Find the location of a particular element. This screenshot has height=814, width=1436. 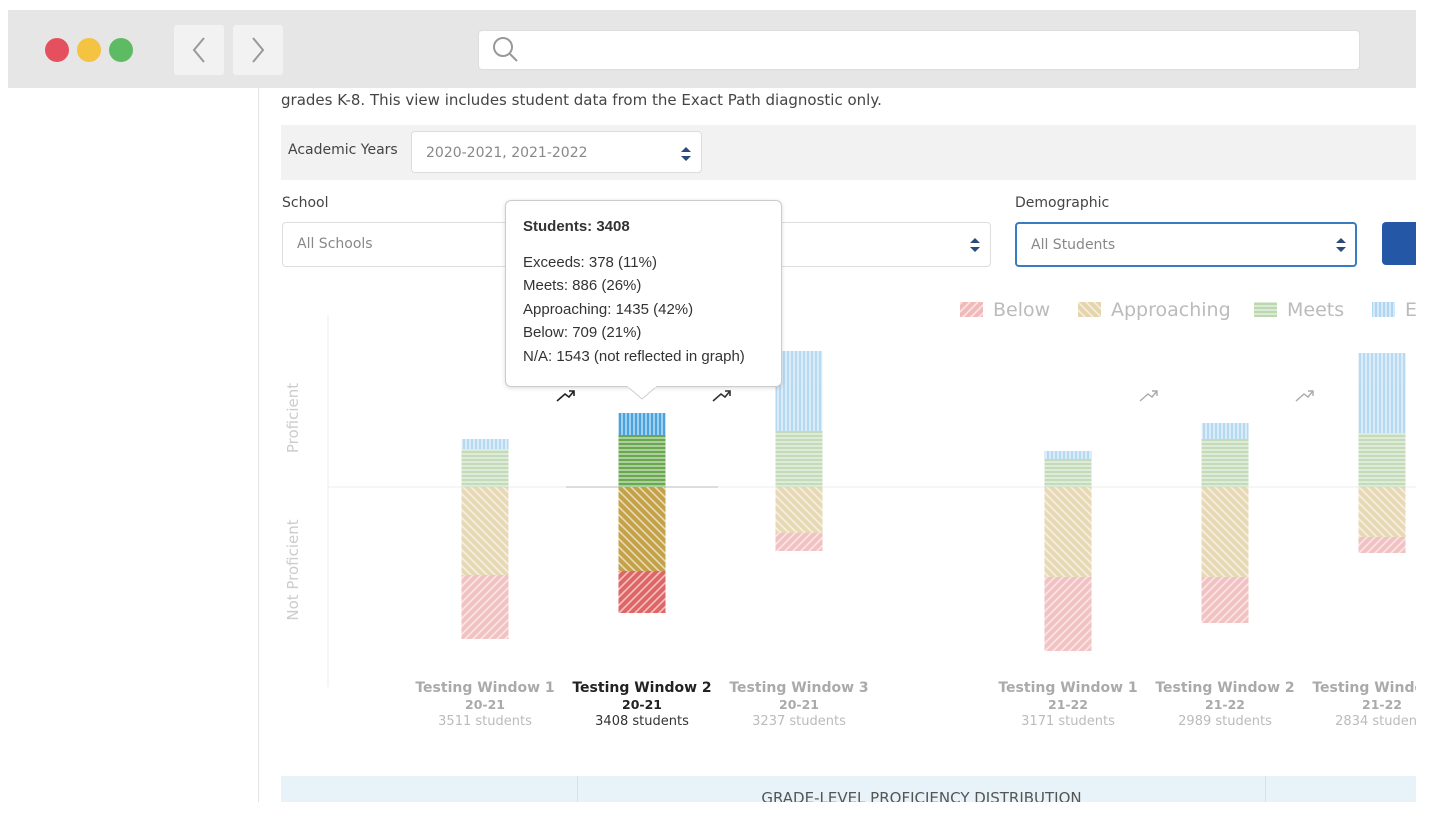

select-value: All Schools is located at coordinates (335, 244).